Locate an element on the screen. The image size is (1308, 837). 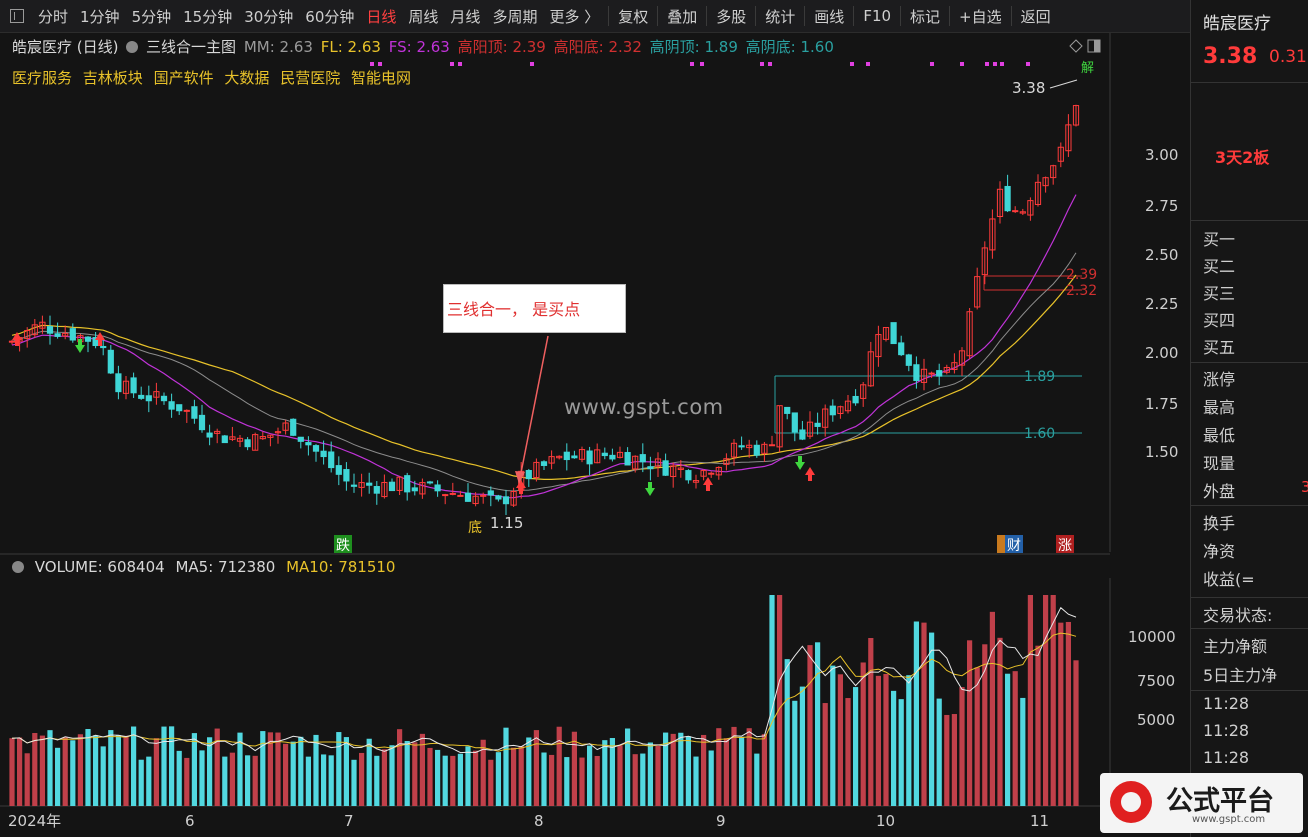
tab-daily: 日线 is located at coordinates (381, 16).